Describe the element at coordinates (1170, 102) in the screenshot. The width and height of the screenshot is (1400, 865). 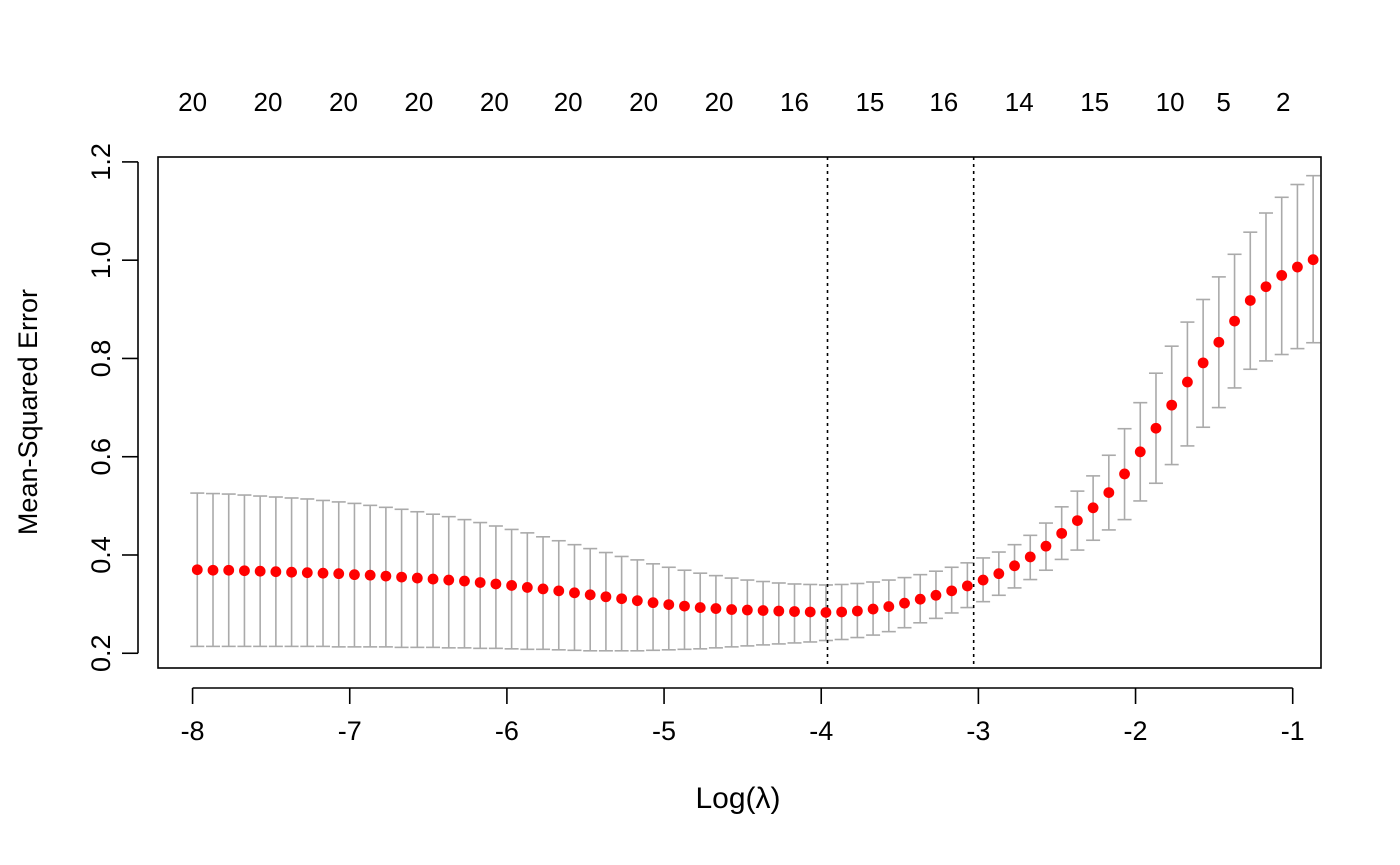
I see `top-axis-label: 10` at that location.